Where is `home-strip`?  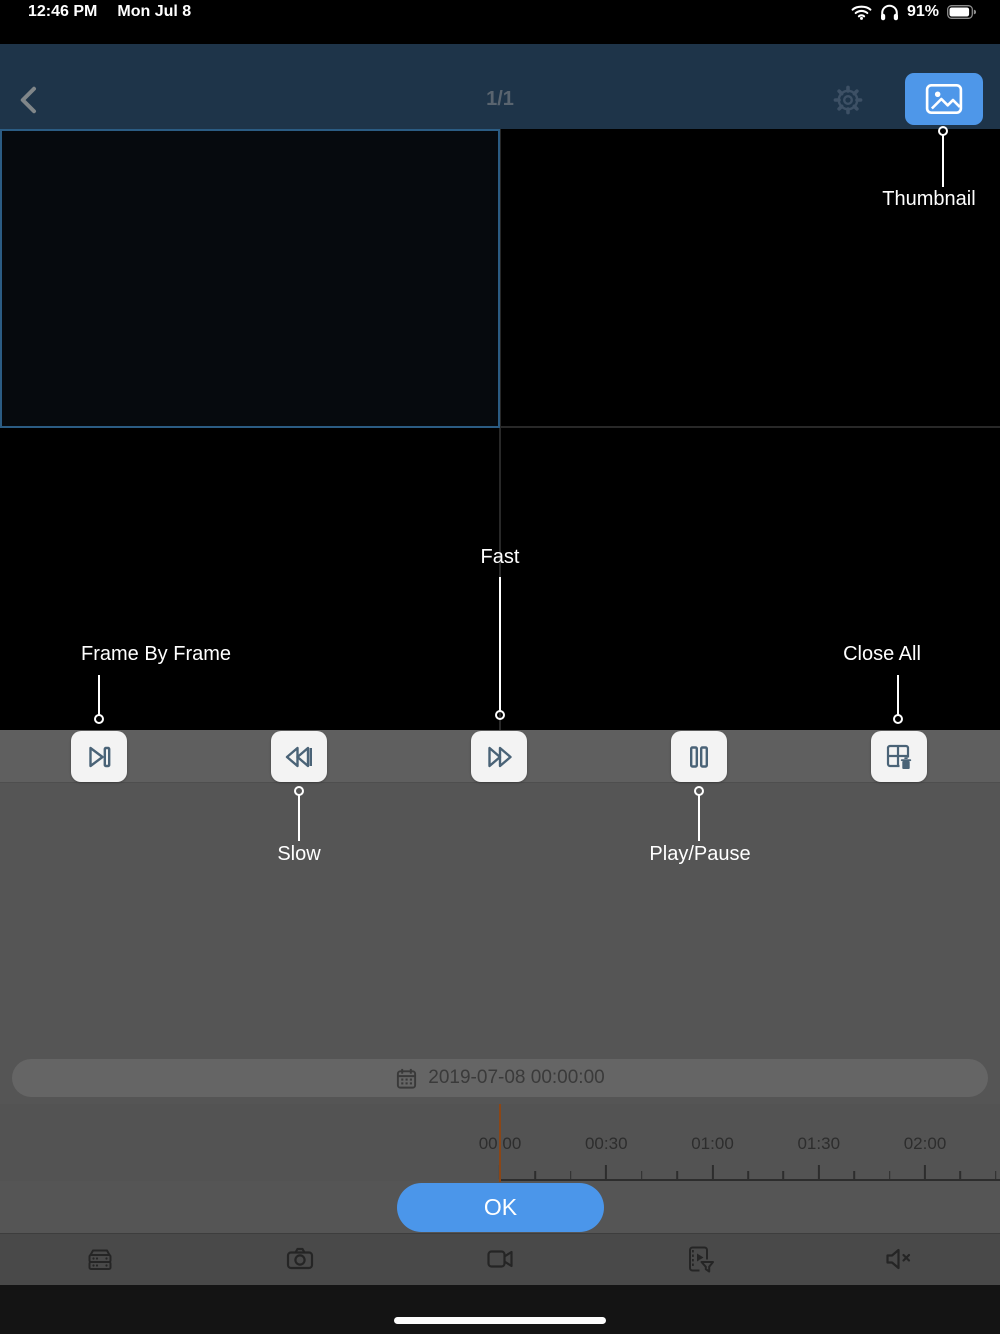 home-strip is located at coordinates (500, 1309).